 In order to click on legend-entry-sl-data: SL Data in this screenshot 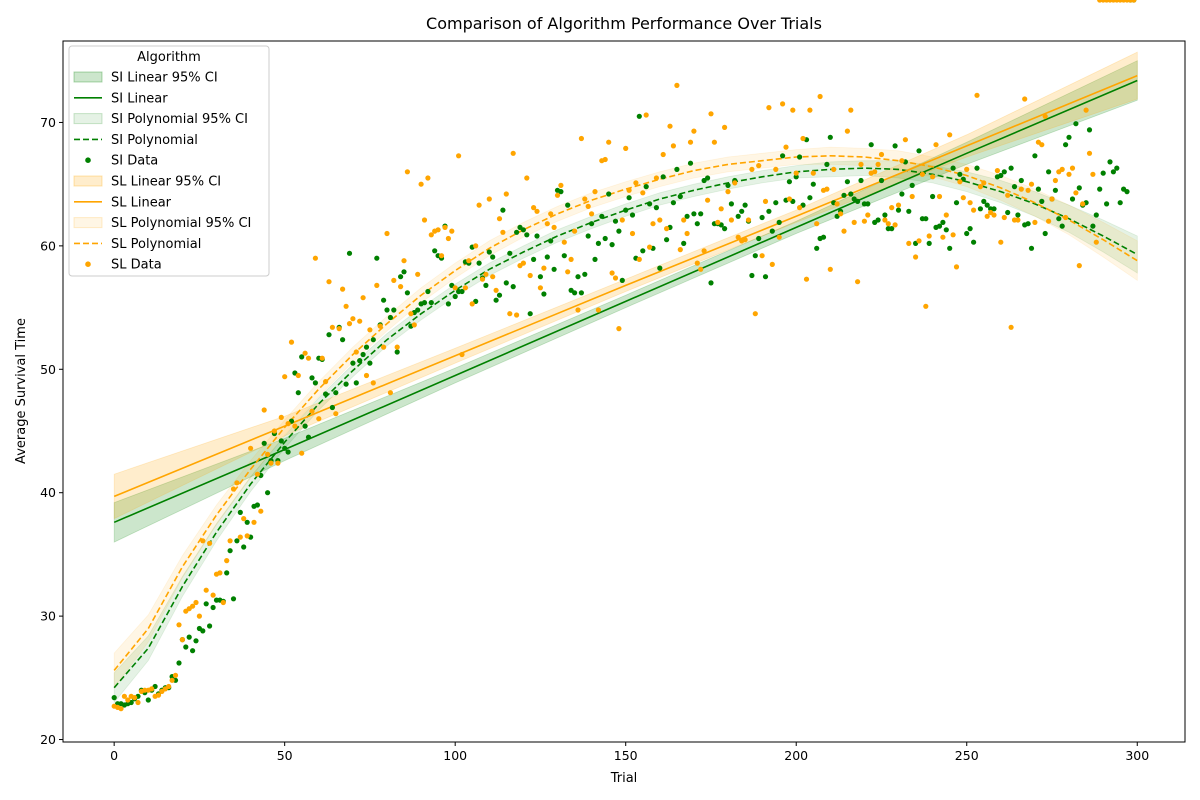, I will do `click(123, 265)`.